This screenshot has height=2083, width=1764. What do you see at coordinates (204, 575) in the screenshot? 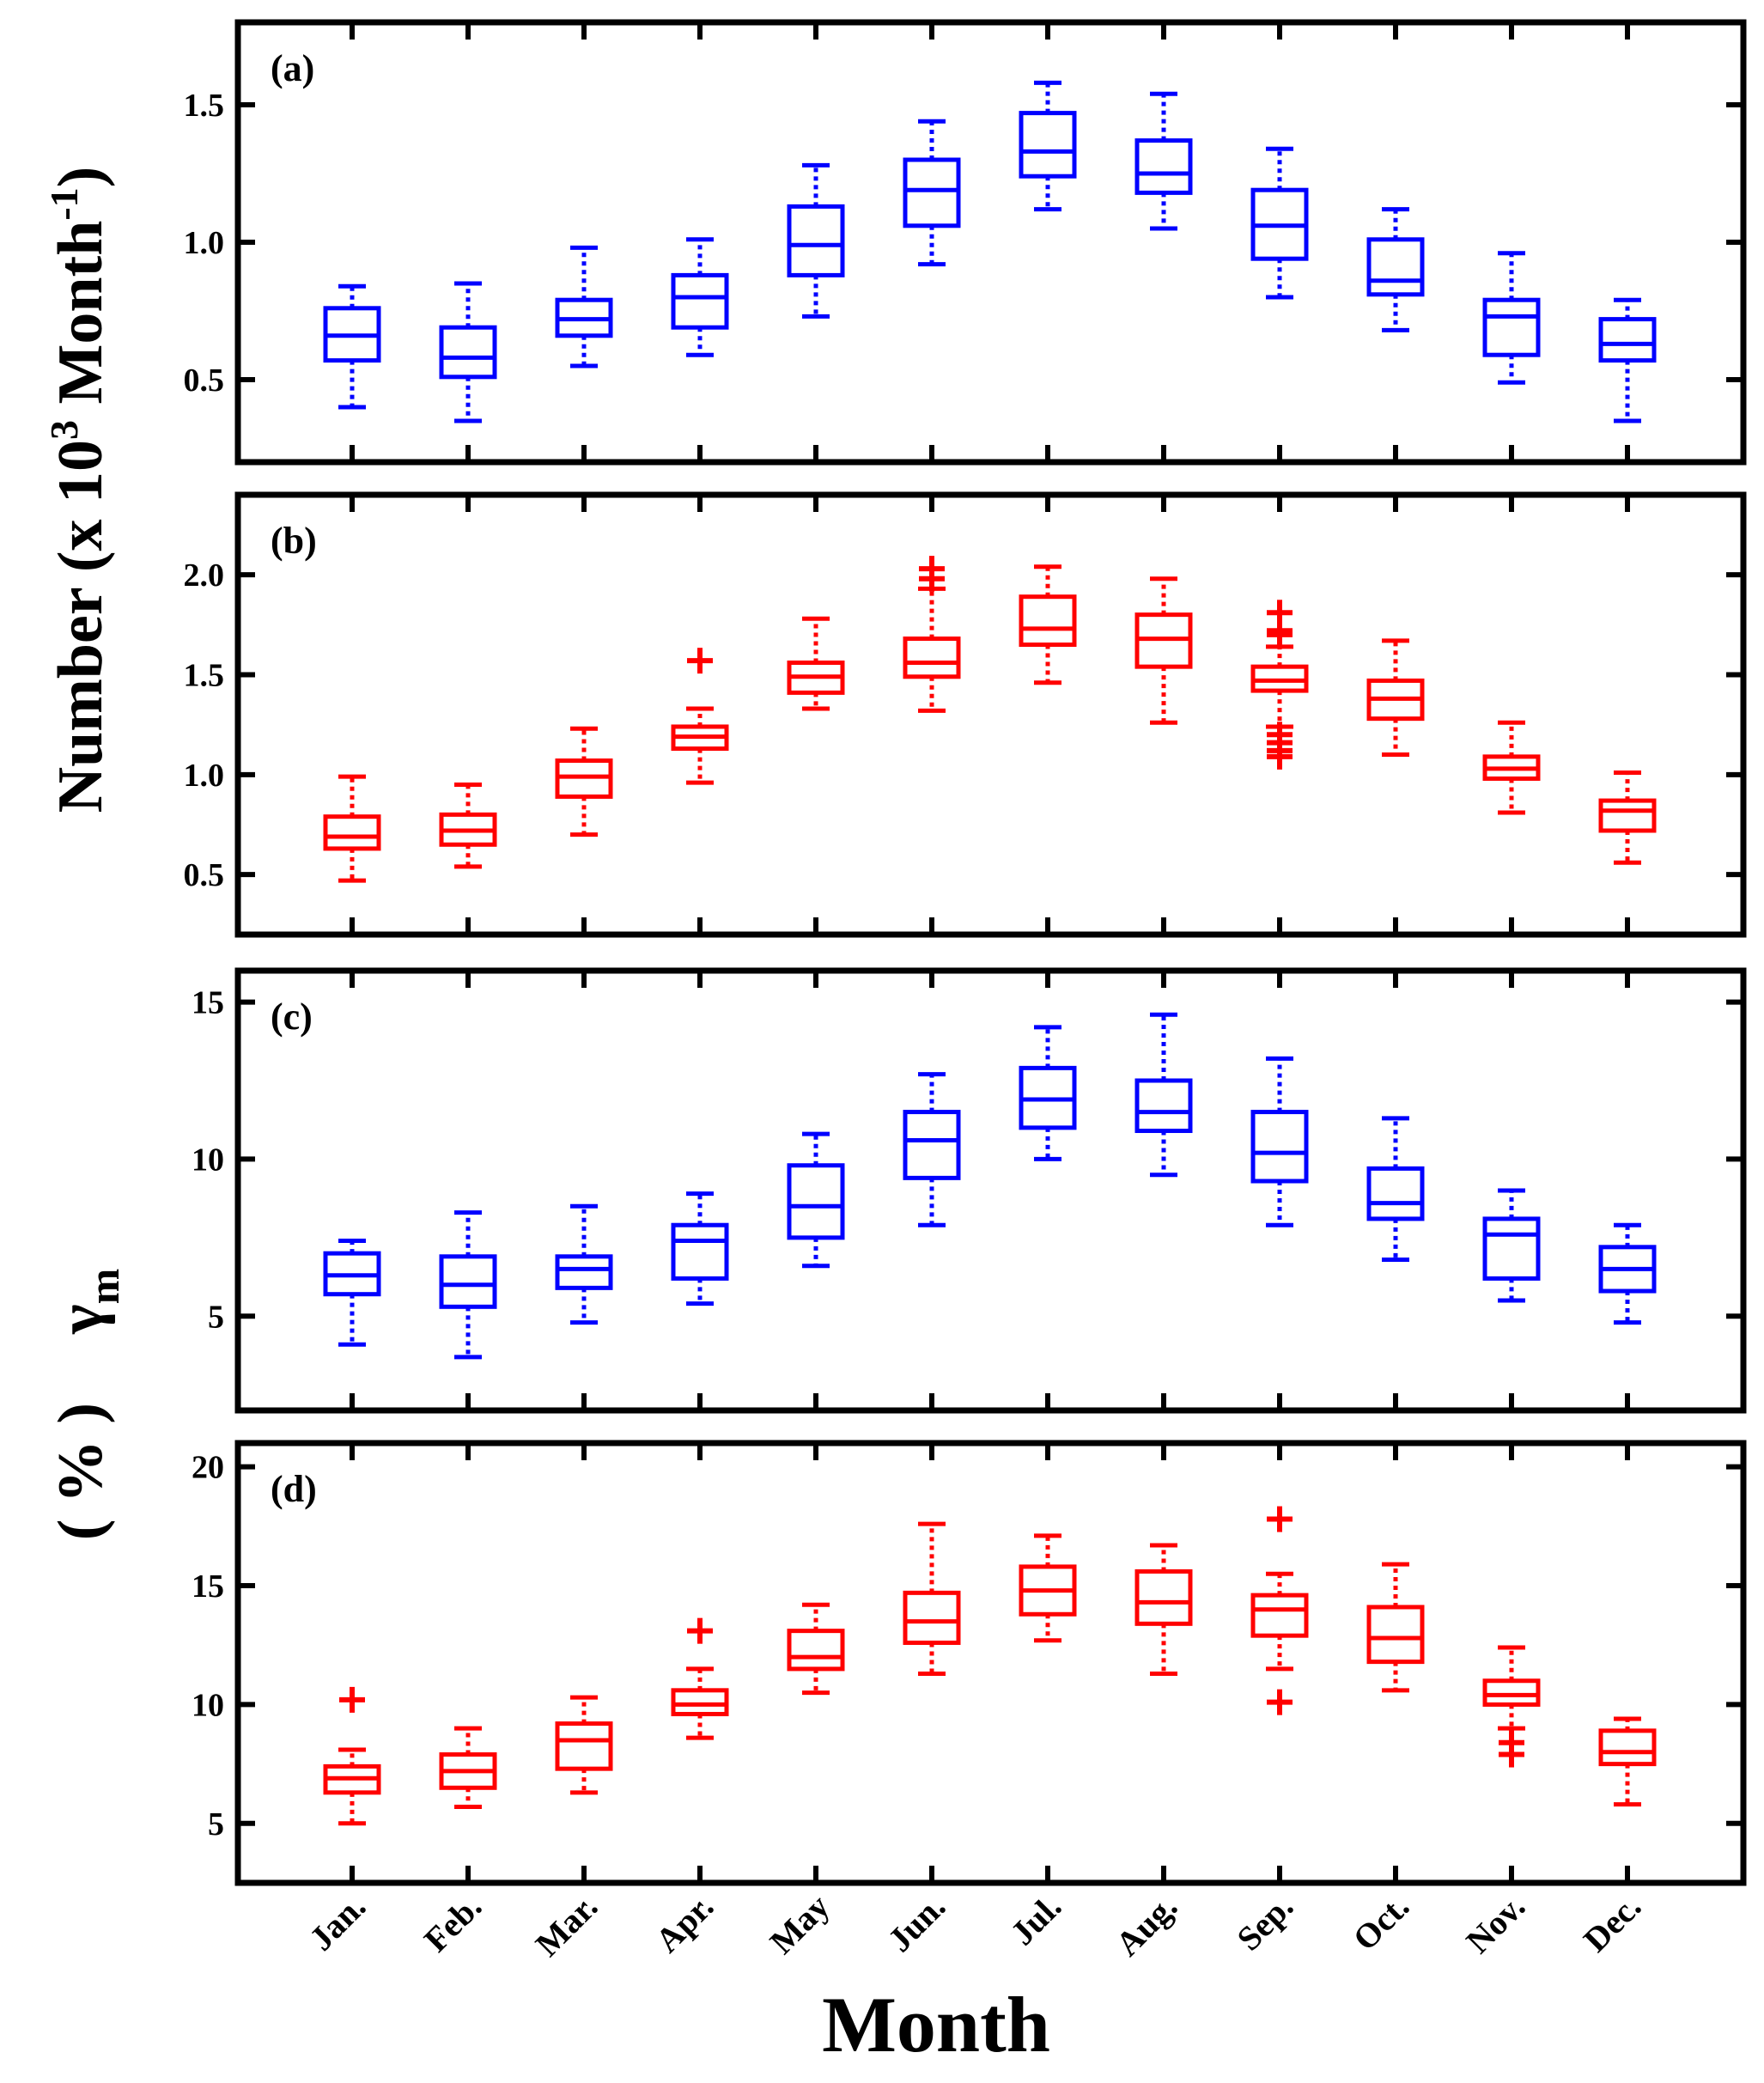
I see `y-tick-label: 2.0` at bounding box center [204, 575].